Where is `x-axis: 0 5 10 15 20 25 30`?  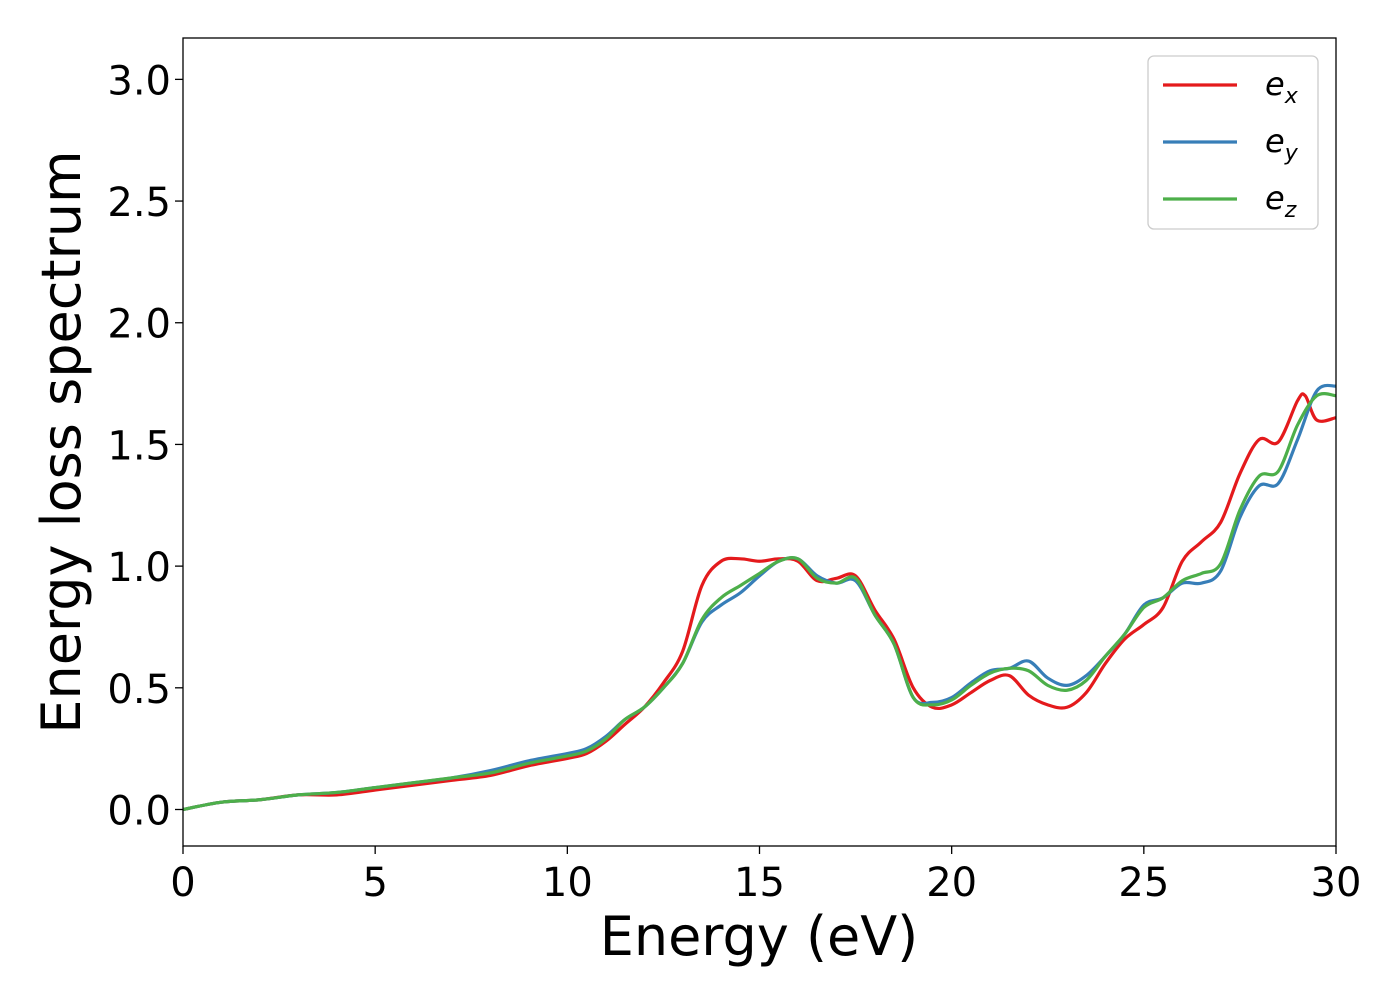
x-axis: 0 5 10 15 20 25 30 is located at coordinates (765, 876).